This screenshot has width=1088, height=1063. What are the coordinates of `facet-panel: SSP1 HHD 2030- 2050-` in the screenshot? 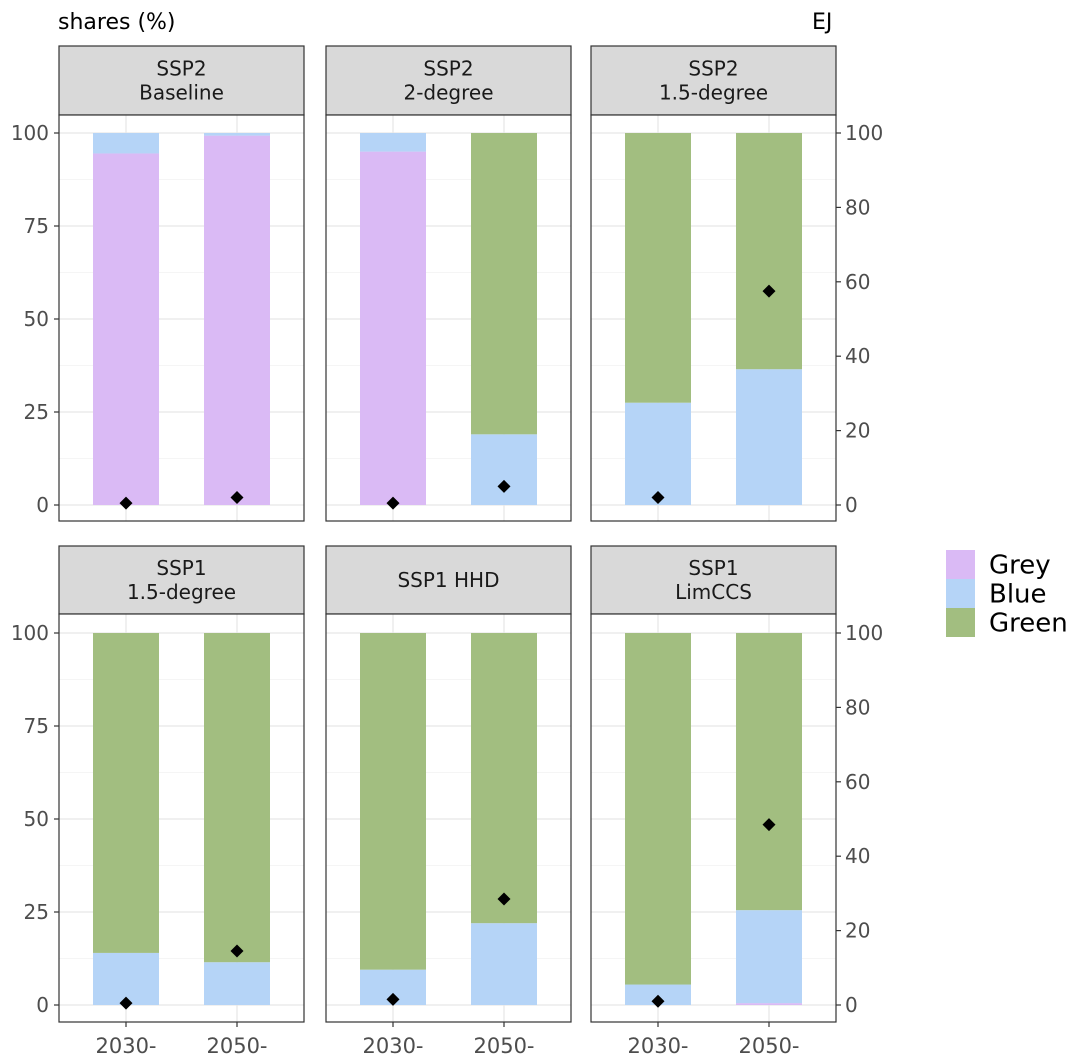 It's located at (448, 801).